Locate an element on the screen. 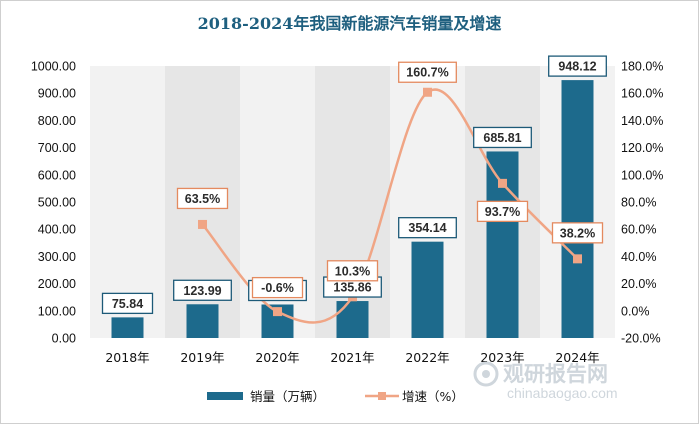 The width and height of the screenshot is (699, 424). right-axis-tick: 160.0% is located at coordinates (642, 94).